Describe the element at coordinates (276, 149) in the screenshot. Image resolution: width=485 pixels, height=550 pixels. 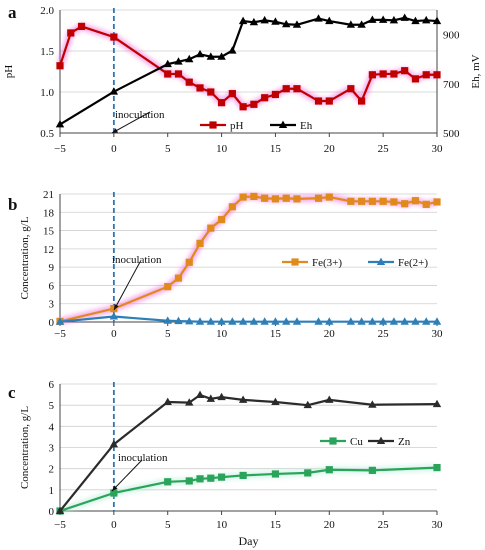
I see `x-tick-label: 15` at that location.